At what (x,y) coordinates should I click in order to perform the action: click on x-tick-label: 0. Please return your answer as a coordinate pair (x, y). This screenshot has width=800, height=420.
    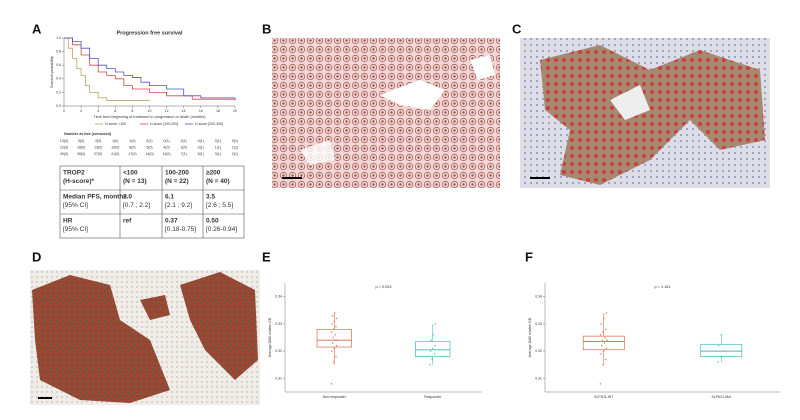
    Looking at the image, I should click on (64, 111).